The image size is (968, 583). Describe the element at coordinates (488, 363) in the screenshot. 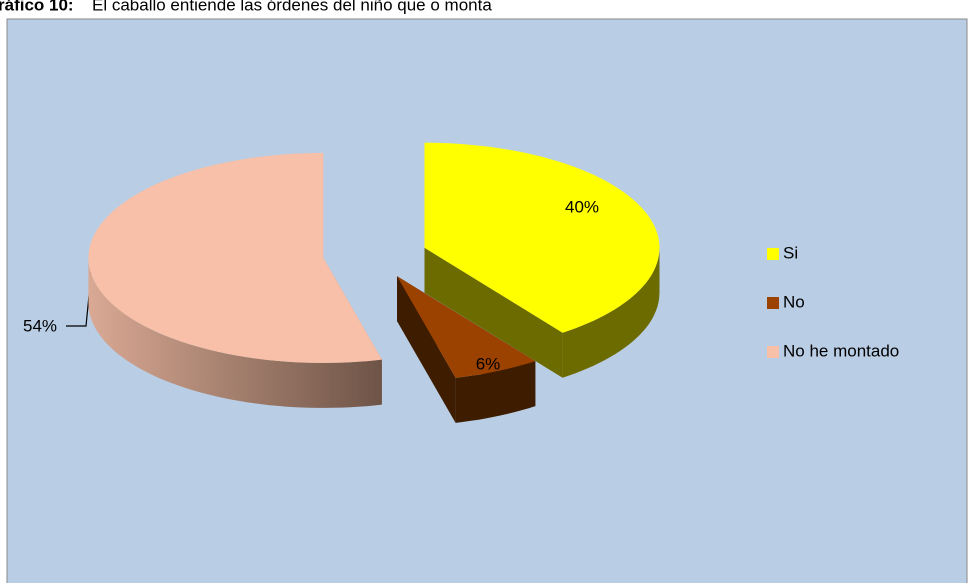

I see `data-label: 6%` at that location.